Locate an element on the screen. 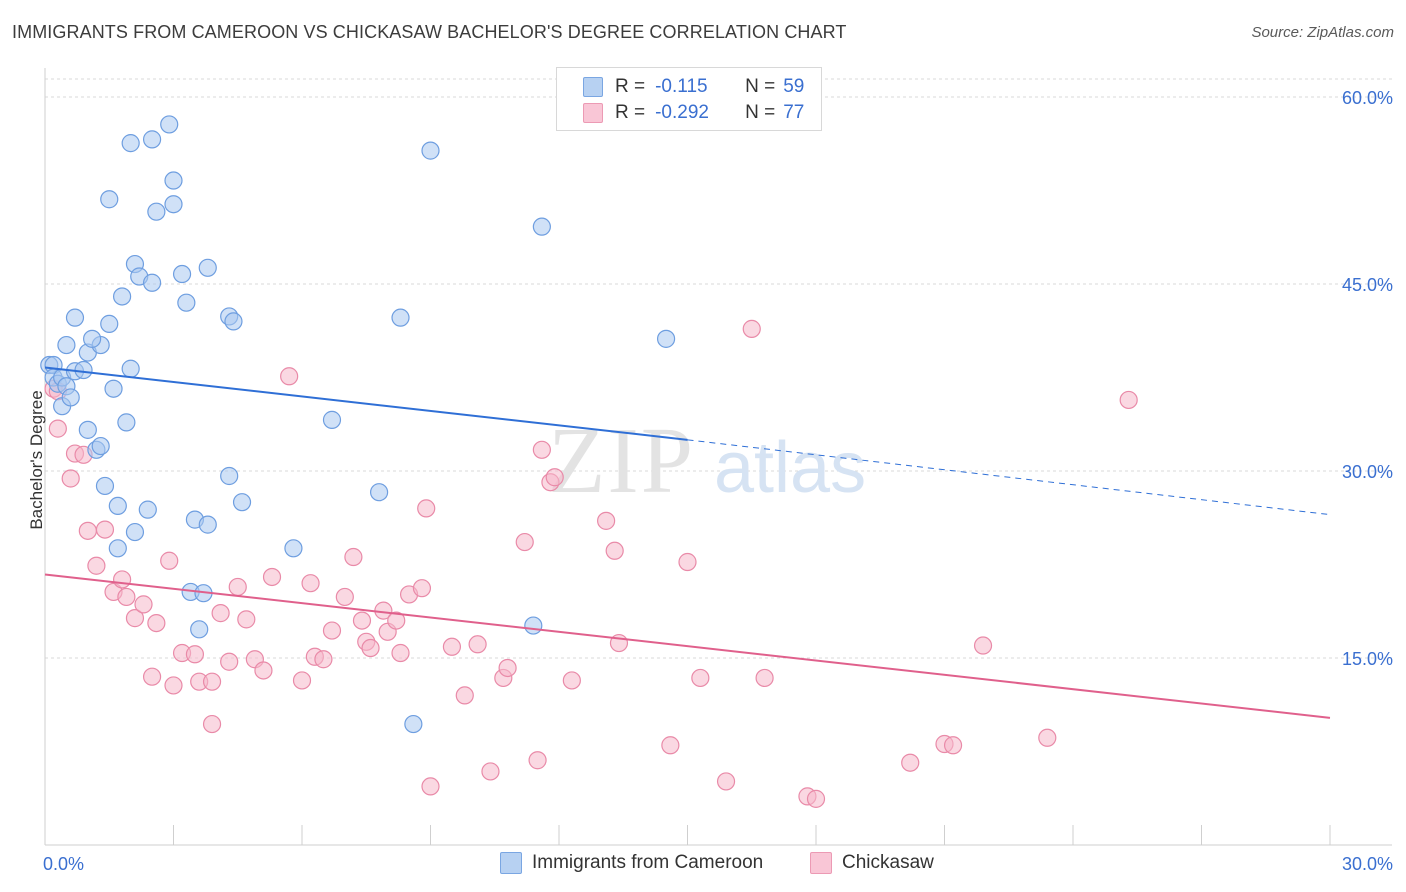 This screenshot has width=1406, height=892. legend-r-value: -0.115 is located at coordinates (681, 86).